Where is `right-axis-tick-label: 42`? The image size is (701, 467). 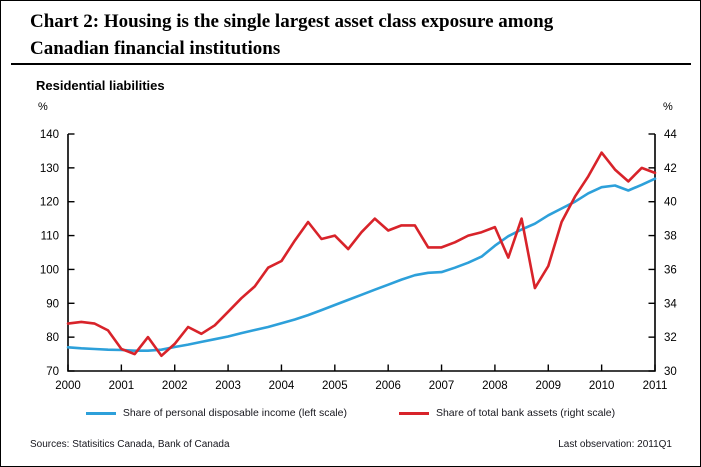
right-axis-tick-label: 42 is located at coordinates (670, 169).